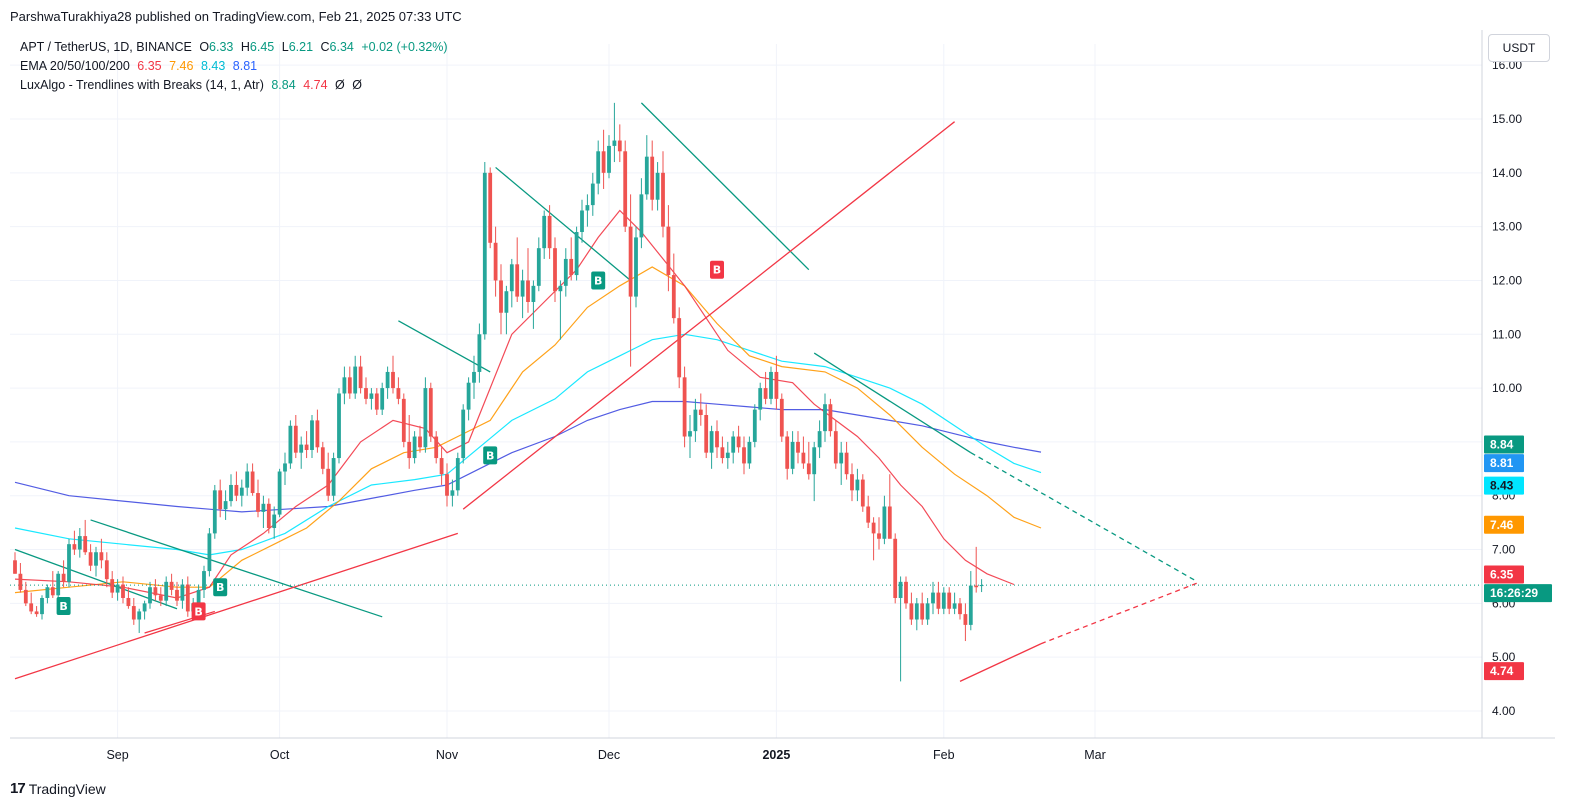 The image size is (1570, 810). I want to click on price-tick-label: 5.00, so click(1504, 657).